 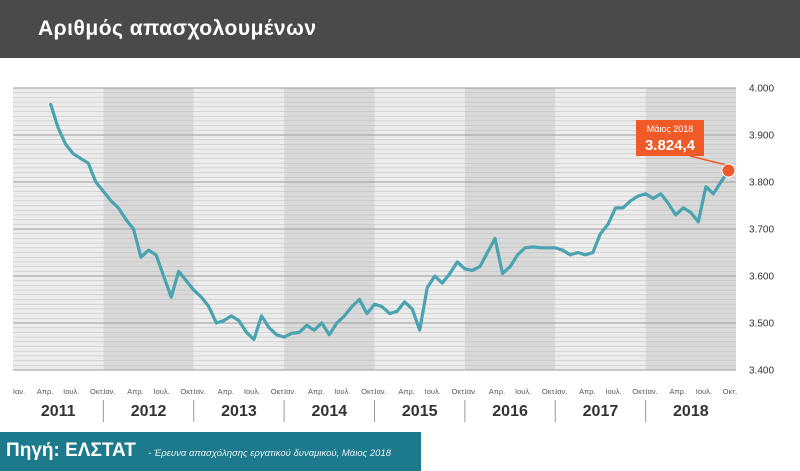 I want to click on x-year-label: 2018, so click(x=691, y=411).